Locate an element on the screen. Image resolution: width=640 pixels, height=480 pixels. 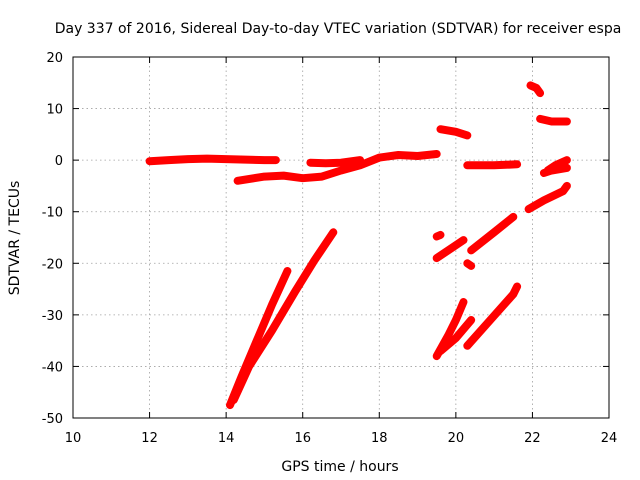
y-tick-label: 20 is located at coordinates (54, 58).